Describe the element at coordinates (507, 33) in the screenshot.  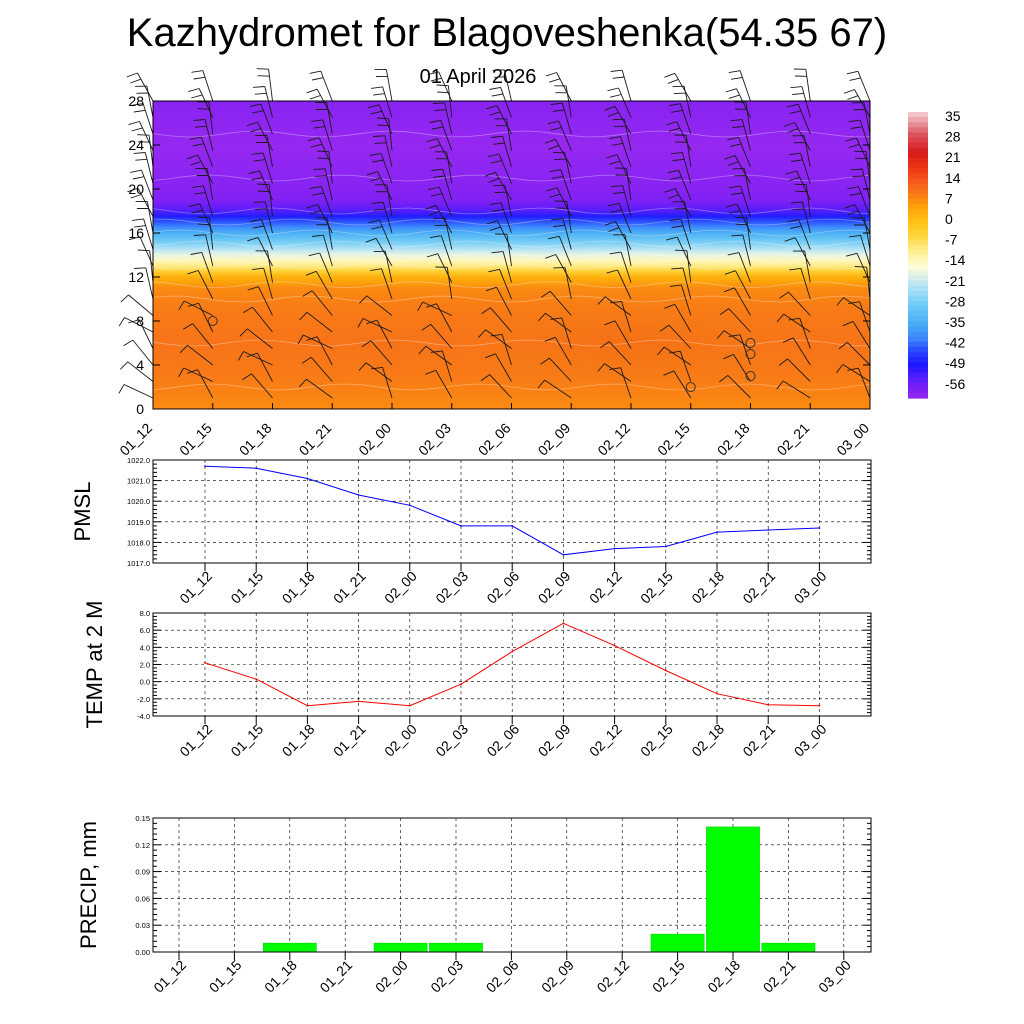
I see `page-title: Kazhydromet for Blagoveshenka(54.35 67)` at that location.